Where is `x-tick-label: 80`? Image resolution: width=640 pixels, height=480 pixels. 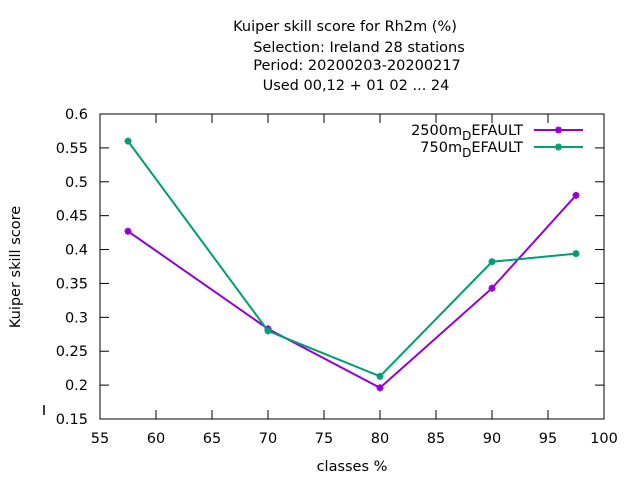
x-tick-label: 80 is located at coordinates (380, 439).